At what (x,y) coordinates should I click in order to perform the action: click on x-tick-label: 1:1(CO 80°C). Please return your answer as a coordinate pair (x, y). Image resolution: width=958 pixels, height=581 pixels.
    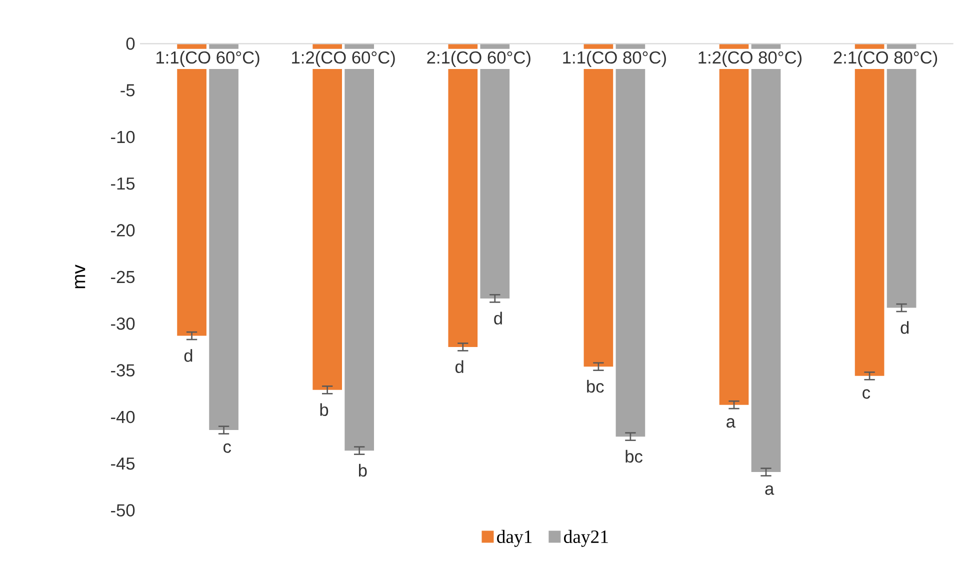
    Looking at the image, I should click on (614, 59).